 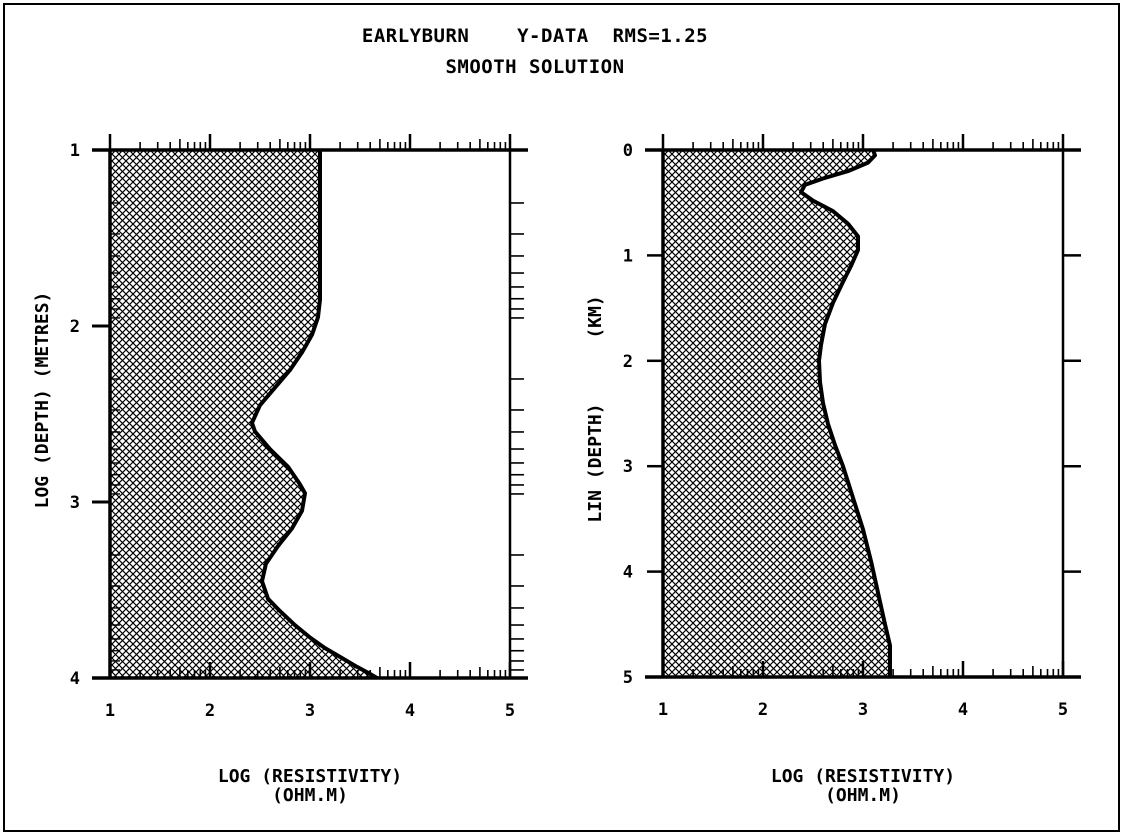 I want to click on left-y-tick-label: 1, so click(x=75, y=151).